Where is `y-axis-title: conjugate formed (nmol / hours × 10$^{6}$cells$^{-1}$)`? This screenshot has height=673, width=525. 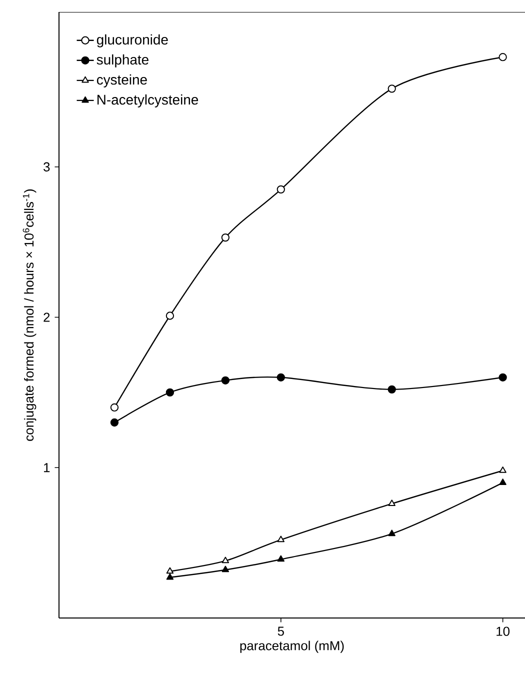
y-axis-title: conjugate formed (nmol / hours × 10$^{6}$cells$^{-1}$) is located at coordinates (29, 315).